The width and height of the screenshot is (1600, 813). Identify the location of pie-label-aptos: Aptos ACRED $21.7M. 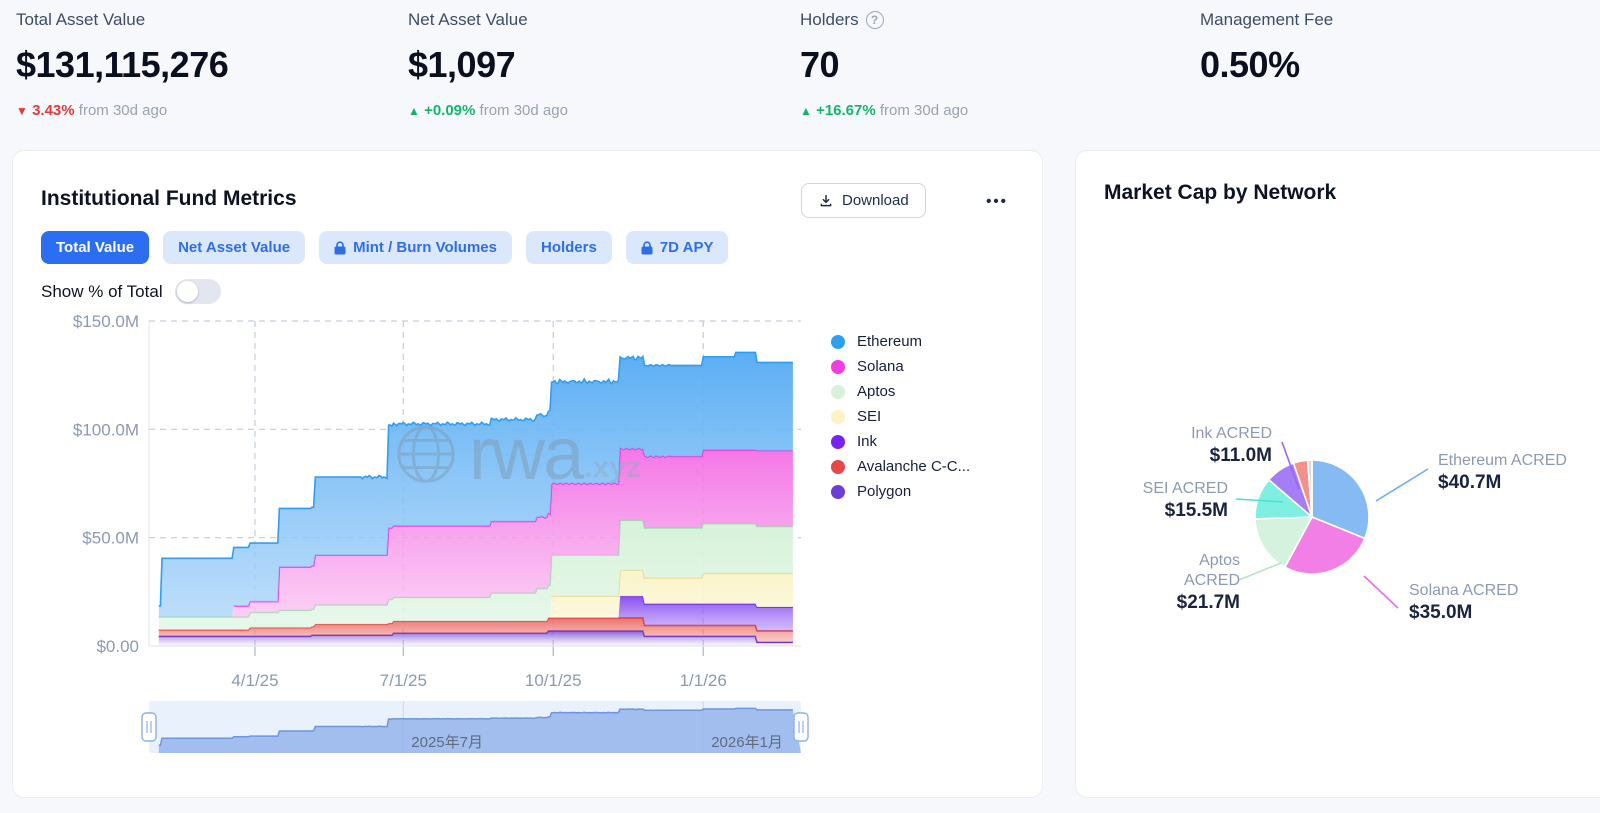
(1208, 582).